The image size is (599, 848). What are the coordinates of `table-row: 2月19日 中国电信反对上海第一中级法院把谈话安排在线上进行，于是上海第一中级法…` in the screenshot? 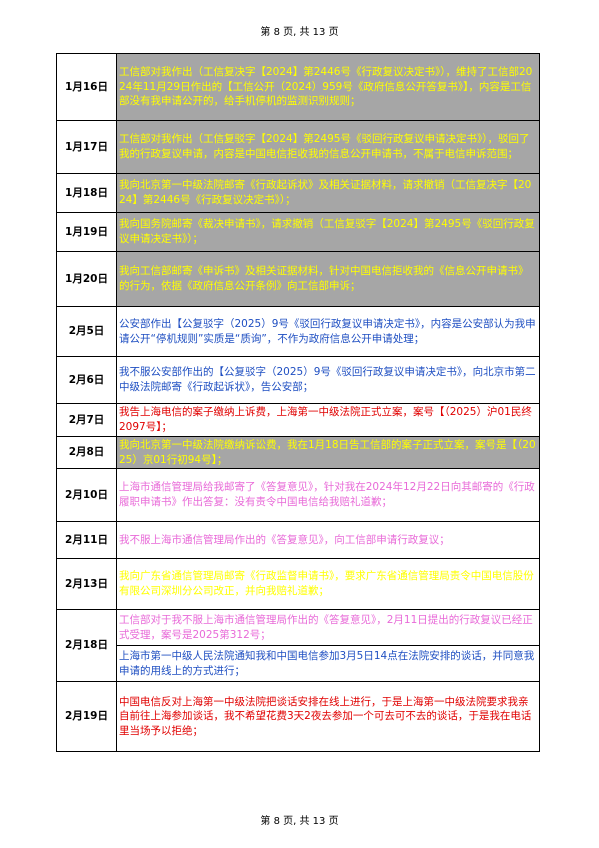 It's located at (298, 716).